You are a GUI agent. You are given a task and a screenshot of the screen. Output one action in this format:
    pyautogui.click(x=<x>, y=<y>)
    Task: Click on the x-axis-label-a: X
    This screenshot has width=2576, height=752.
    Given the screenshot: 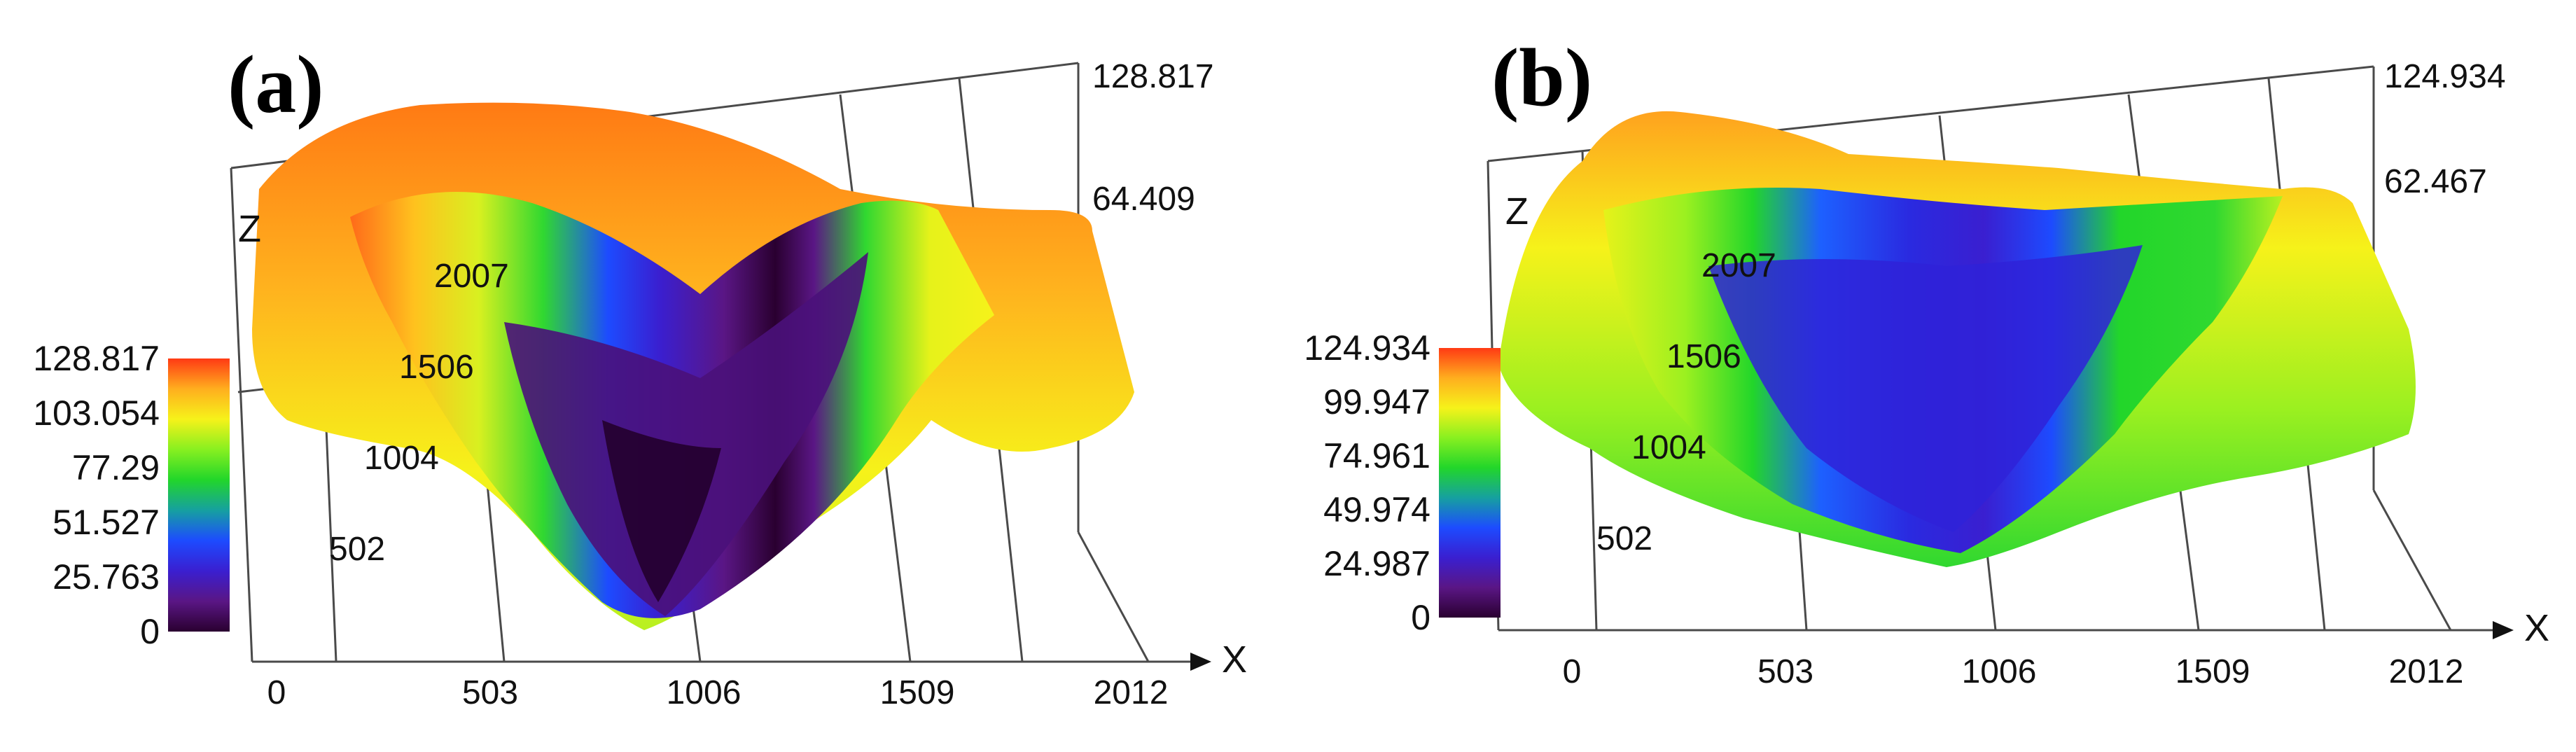 What is the action you would take?
    pyautogui.click(x=1234, y=660)
    